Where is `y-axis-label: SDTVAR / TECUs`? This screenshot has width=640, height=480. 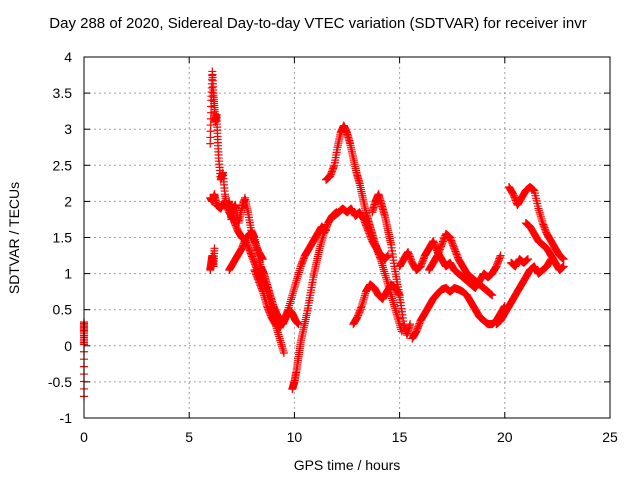
y-axis-label: SDTVAR / TECUs is located at coordinates (14, 238).